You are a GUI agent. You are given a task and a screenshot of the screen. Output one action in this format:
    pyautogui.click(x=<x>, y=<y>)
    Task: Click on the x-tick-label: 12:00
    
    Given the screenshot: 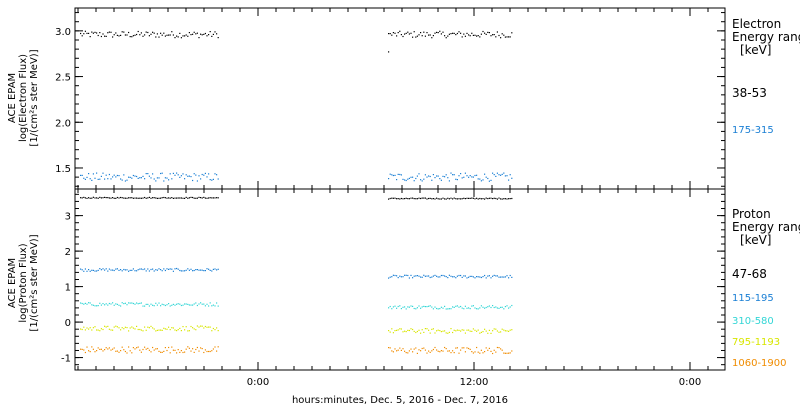 What is the action you would take?
    pyautogui.click(x=474, y=382)
    